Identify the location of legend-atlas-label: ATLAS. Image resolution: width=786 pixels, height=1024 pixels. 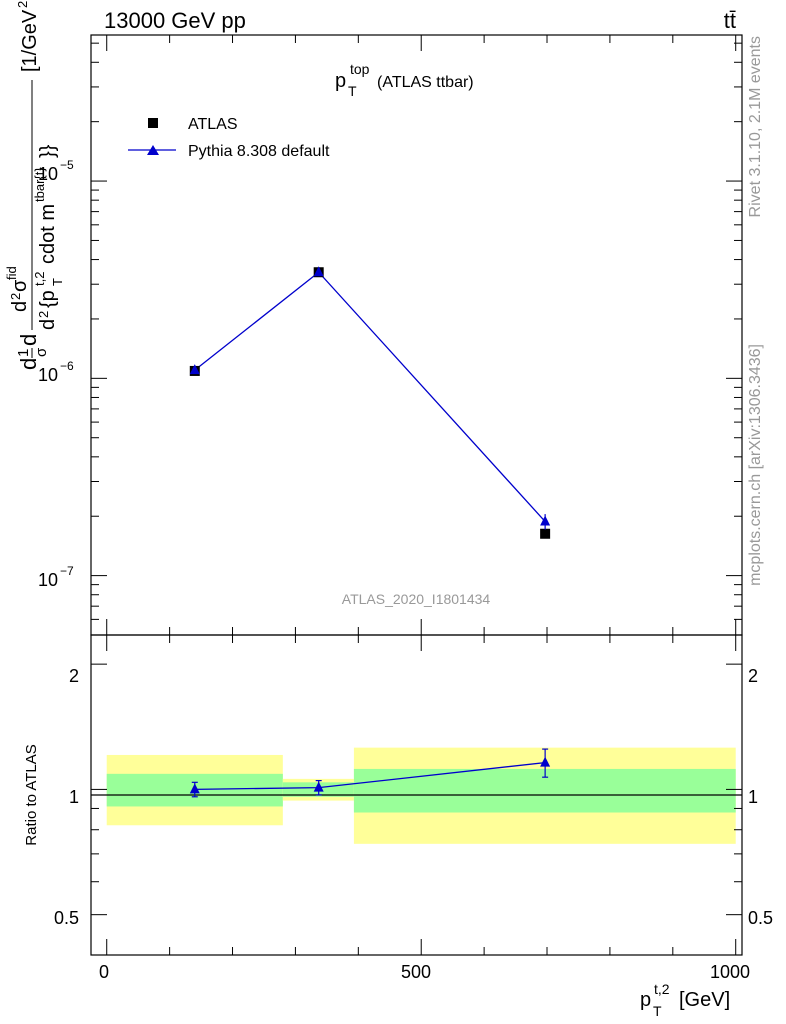
(213, 124).